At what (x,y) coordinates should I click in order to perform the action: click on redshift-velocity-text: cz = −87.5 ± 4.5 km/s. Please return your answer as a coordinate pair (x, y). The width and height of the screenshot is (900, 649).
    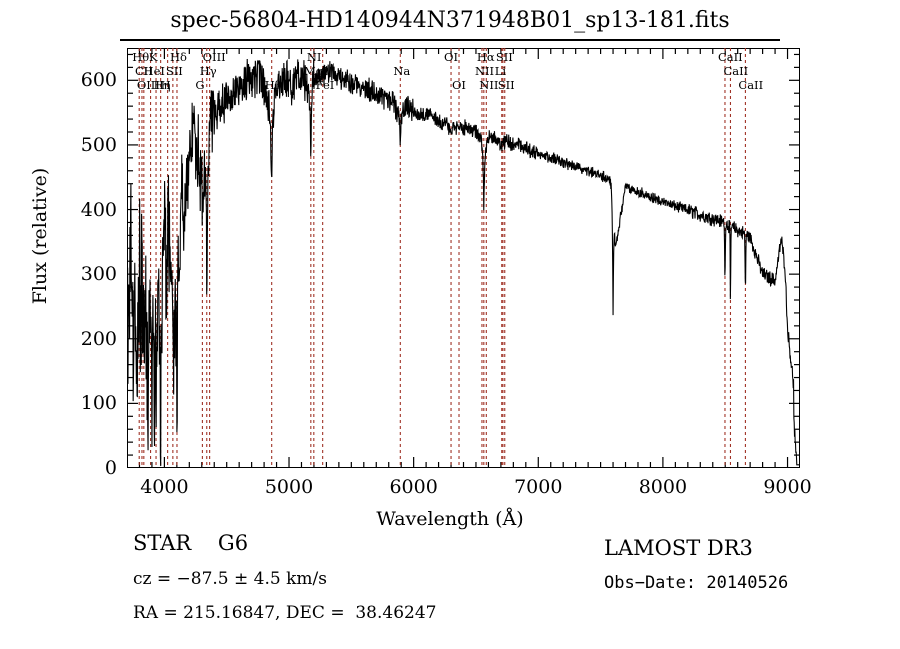
    Looking at the image, I should click on (230, 579).